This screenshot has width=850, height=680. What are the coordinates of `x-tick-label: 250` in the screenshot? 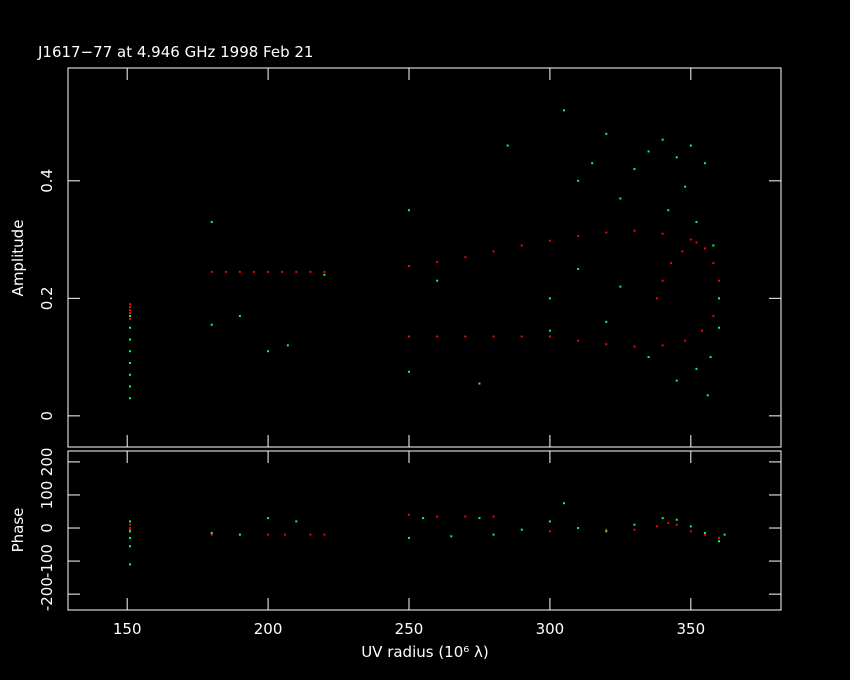 It's located at (409, 629).